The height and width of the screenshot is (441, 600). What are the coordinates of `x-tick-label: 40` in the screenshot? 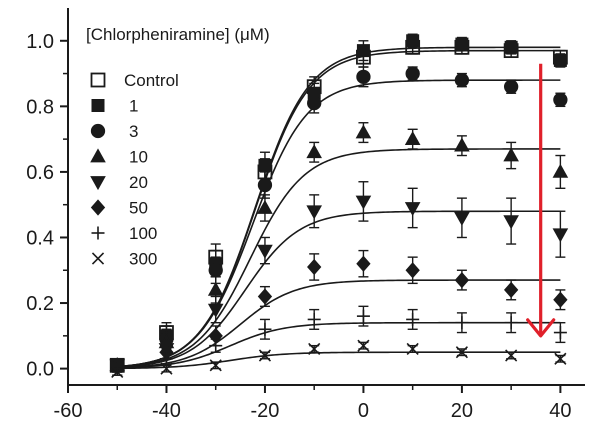 It's located at (560, 411).